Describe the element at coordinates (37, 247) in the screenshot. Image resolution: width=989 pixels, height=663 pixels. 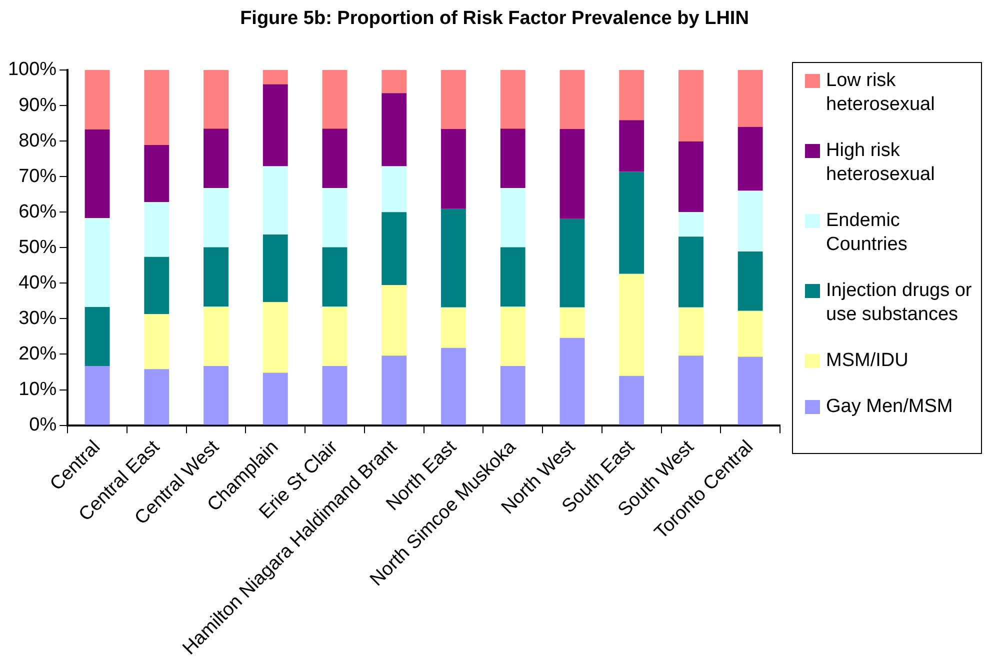
I see `y-tick-label: 50%` at that location.